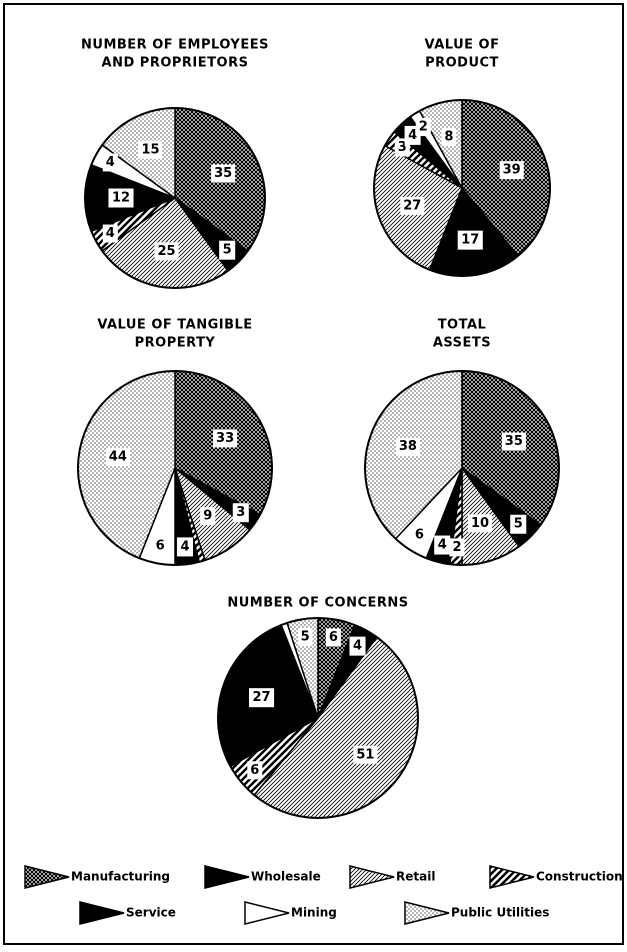  What do you see at coordinates (175, 45) in the screenshot?
I see `chart-title: NUMBER OF EMPLOYEES` at bounding box center [175, 45].